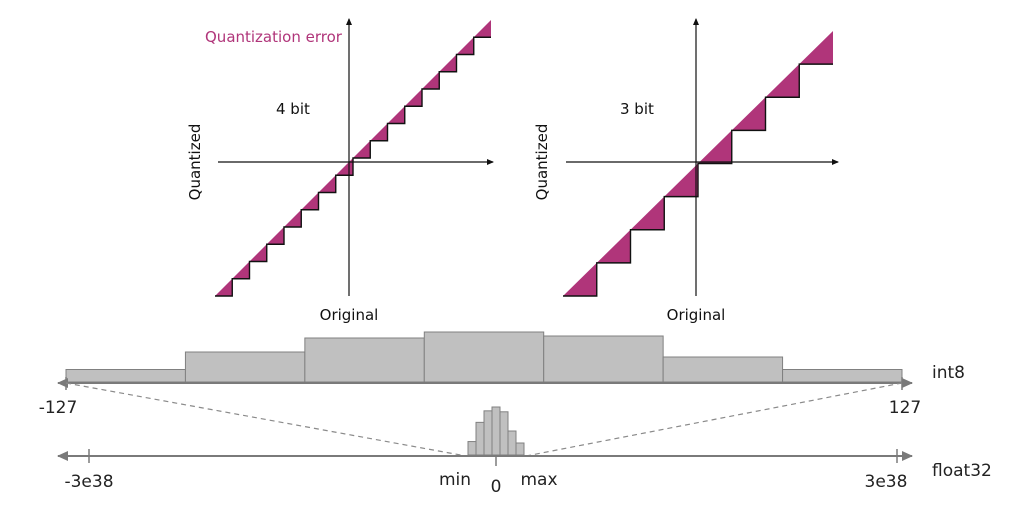 This screenshot has height=515, width=1017. Describe the element at coordinates (637, 109) in the screenshot. I see `plot-label-3bit: 3 bit` at that location.